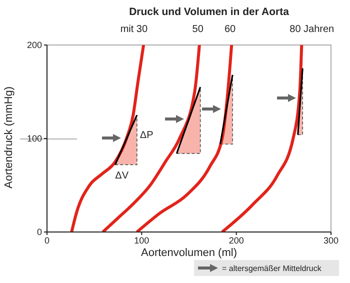 This screenshot has width=350, height=283. What do you see at coordinates (39, 232) in the screenshot?
I see `y-tick-label: 0` at bounding box center [39, 232].